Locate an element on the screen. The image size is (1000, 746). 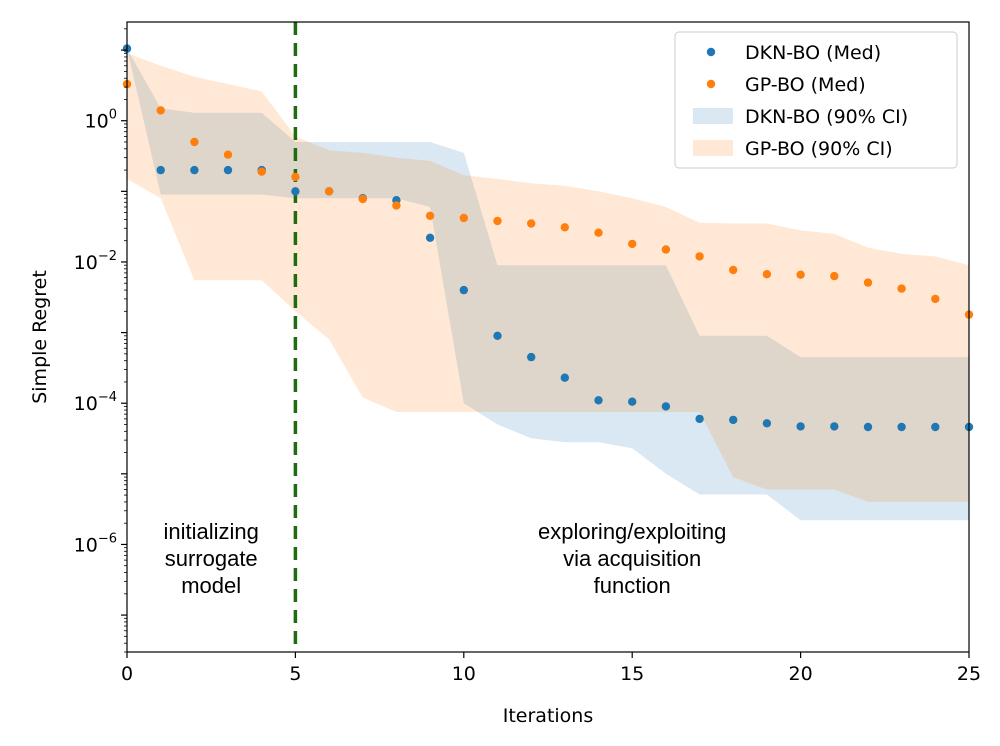
x-axis-ticks: 0 5 10 15 20 25 is located at coordinates (551, 668).